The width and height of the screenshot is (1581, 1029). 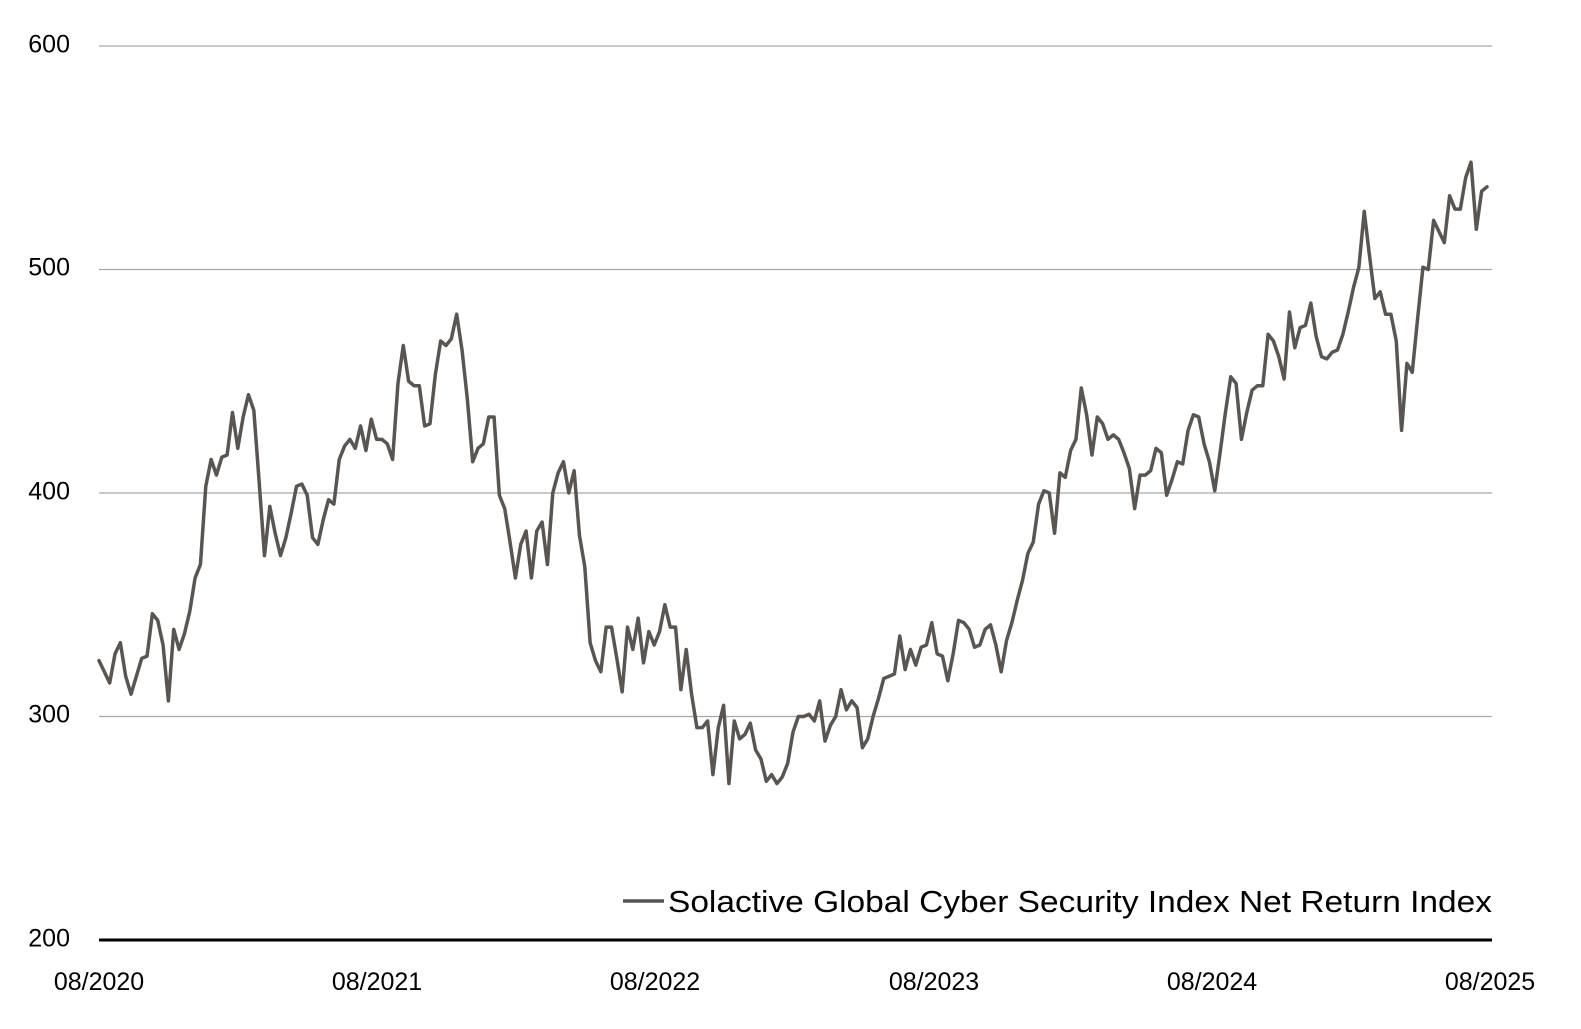 What do you see at coordinates (1212, 982) in the screenshot?
I see `x-tick-label: 08/2024` at bounding box center [1212, 982].